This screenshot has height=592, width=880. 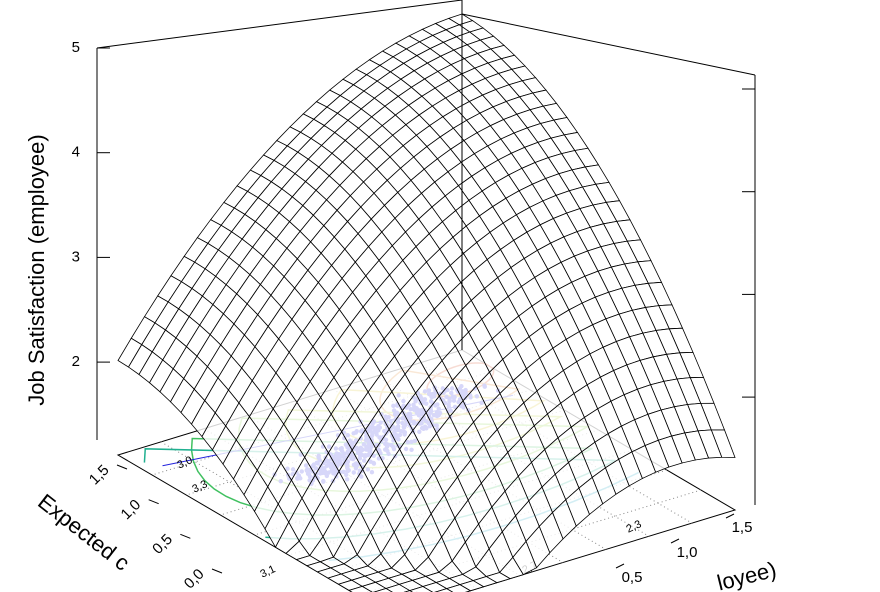 I want to click on contour-label: 3,0, so click(x=184, y=462).